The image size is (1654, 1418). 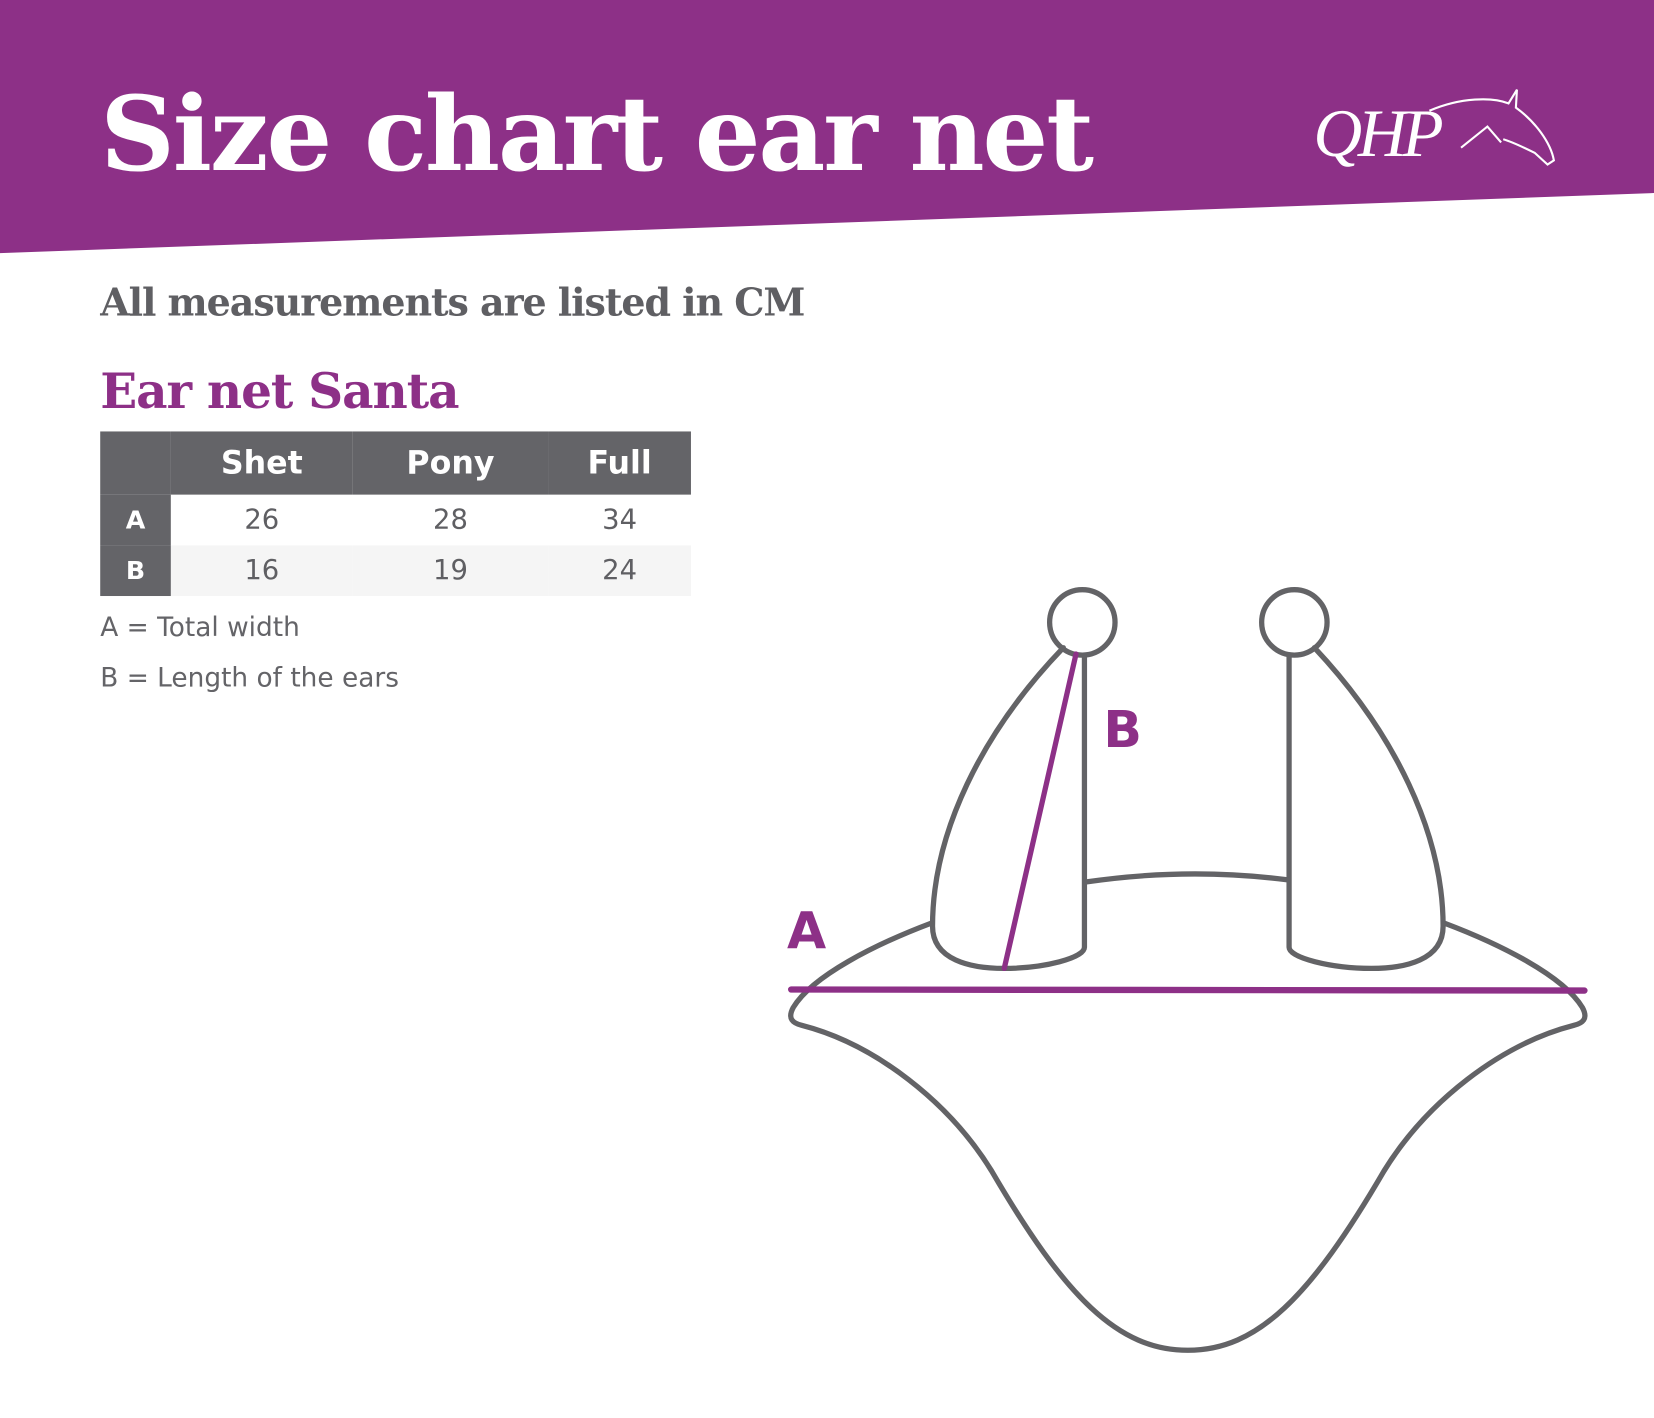 I want to click on measure-line-a, so click(x=1188, y=990).